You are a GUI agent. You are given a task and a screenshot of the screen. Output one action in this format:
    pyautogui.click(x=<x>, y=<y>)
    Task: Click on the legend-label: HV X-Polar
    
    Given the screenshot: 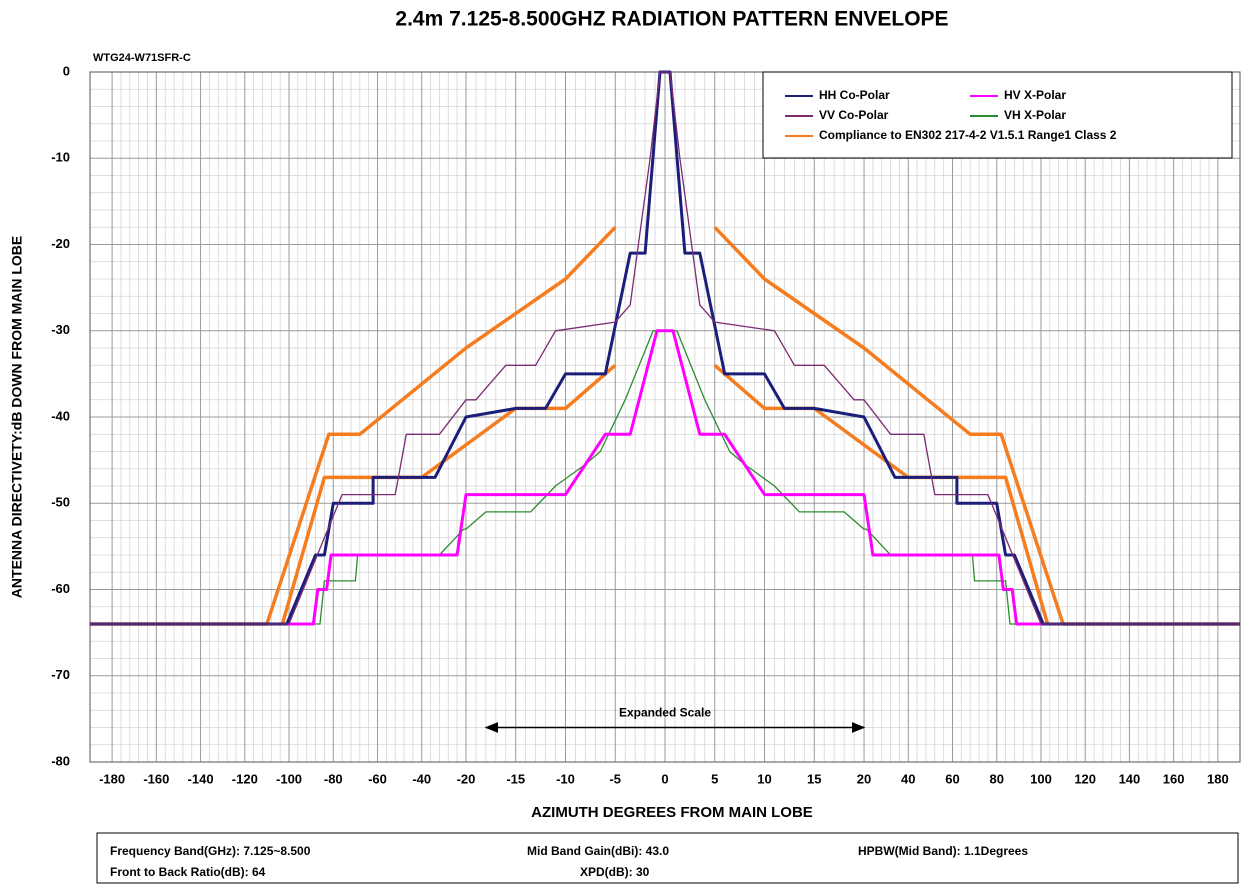 What is the action you would take?
    pyautogui.click(x=1035, y=95)
    